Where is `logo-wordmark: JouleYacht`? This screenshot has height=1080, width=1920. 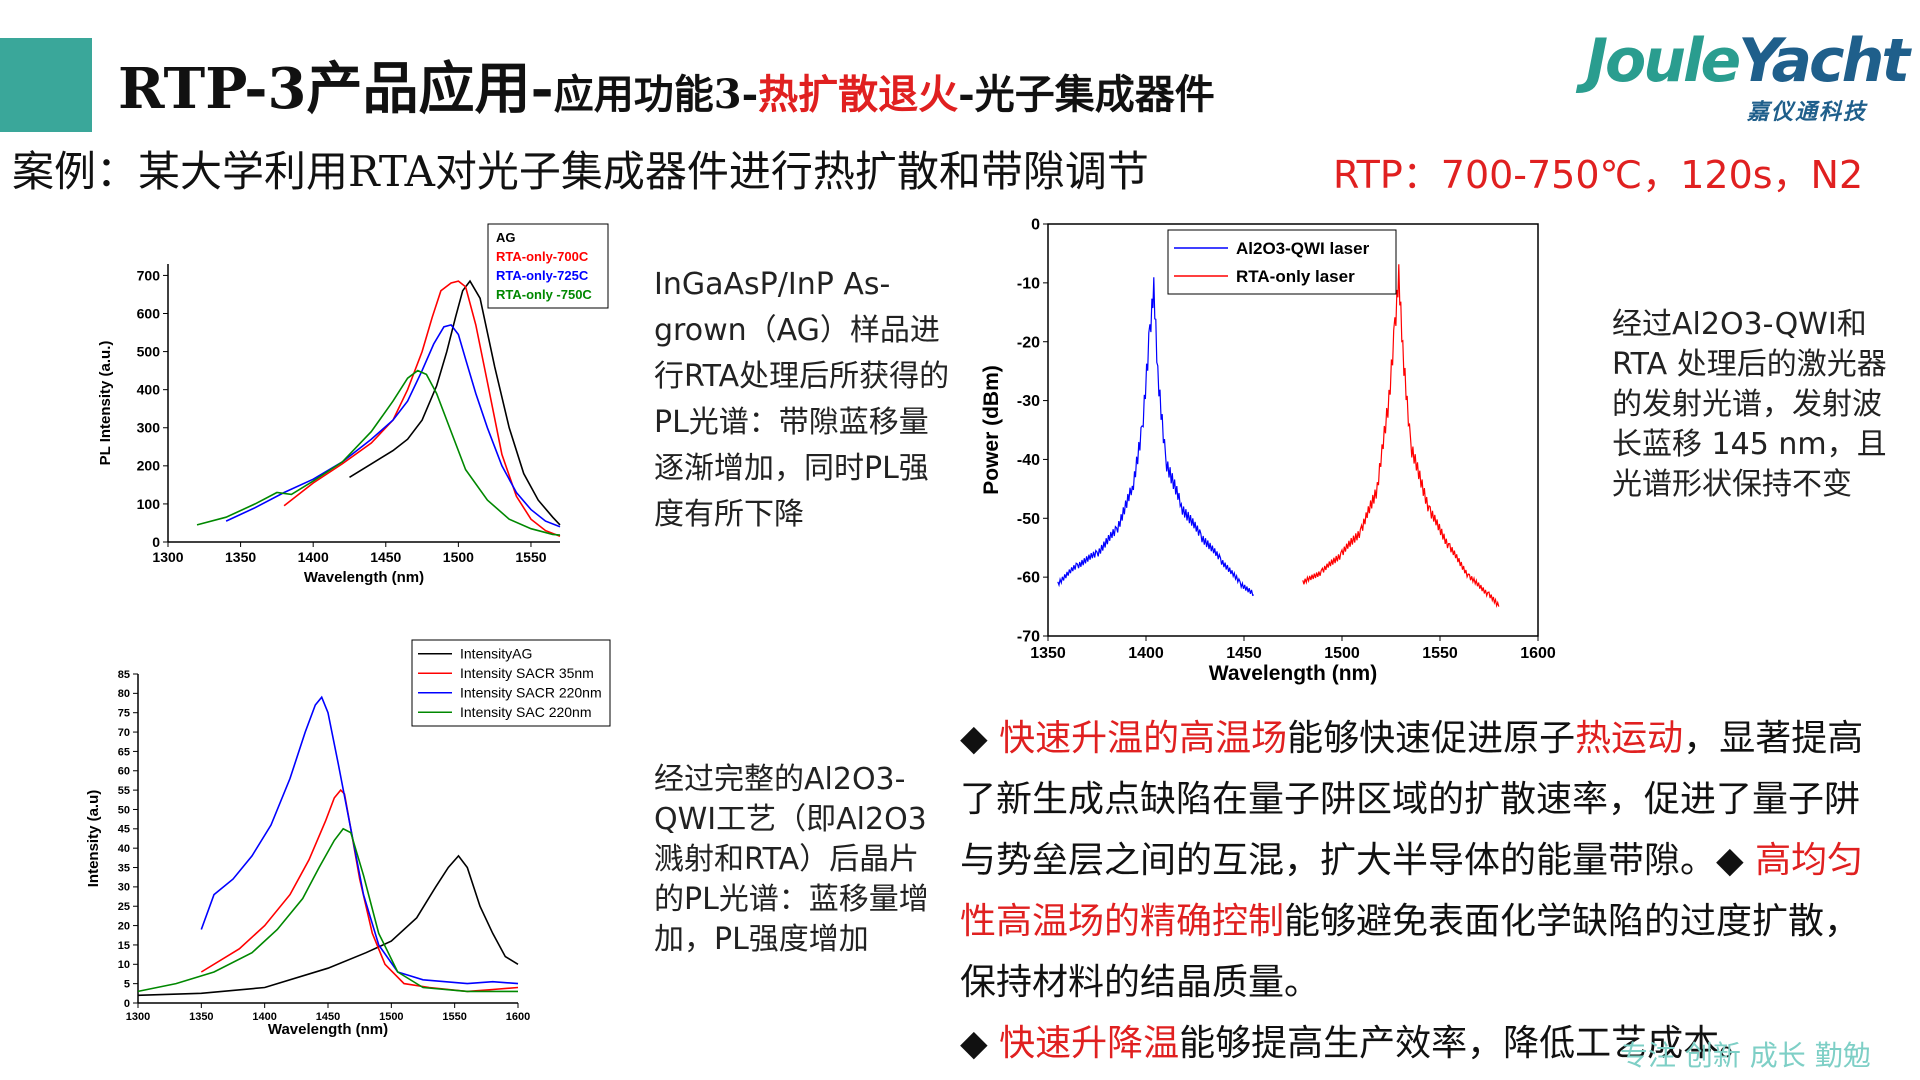
logo-wordmark: JouleYacht is located at coordinates (1747, 61).